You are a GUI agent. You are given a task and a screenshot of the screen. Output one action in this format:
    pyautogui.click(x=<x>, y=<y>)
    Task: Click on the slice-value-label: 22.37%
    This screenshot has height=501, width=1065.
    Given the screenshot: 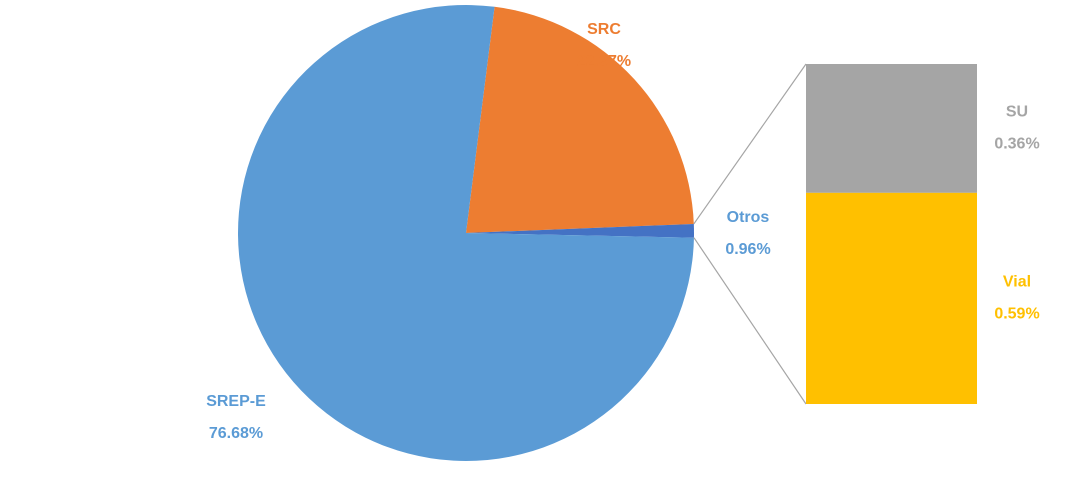 What is the action you would take?
    pyautogui.click(x=604, y=61)
    